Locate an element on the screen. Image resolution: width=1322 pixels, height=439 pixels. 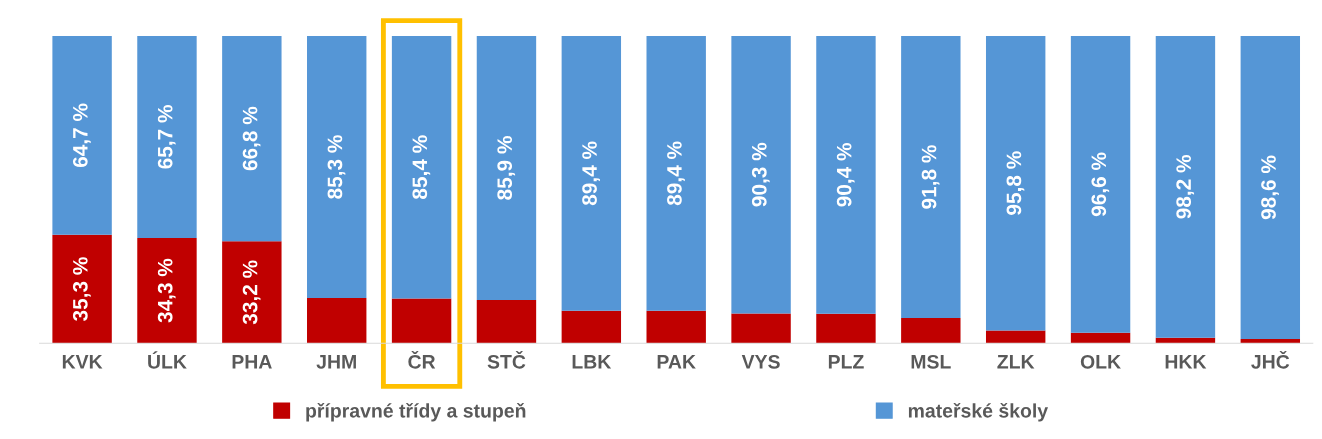
data-label: 85,4 % is located at coordinates (421, 167).